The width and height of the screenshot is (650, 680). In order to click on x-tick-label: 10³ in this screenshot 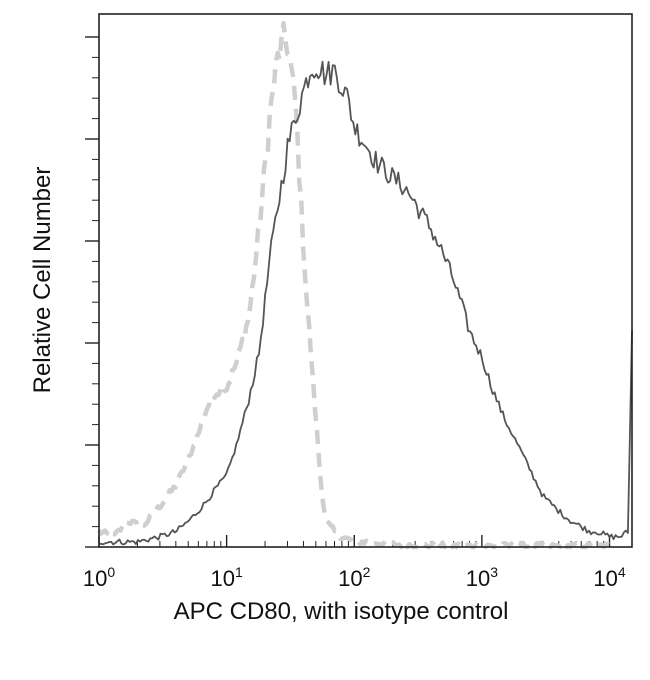, I will do `click(482, 577)`.